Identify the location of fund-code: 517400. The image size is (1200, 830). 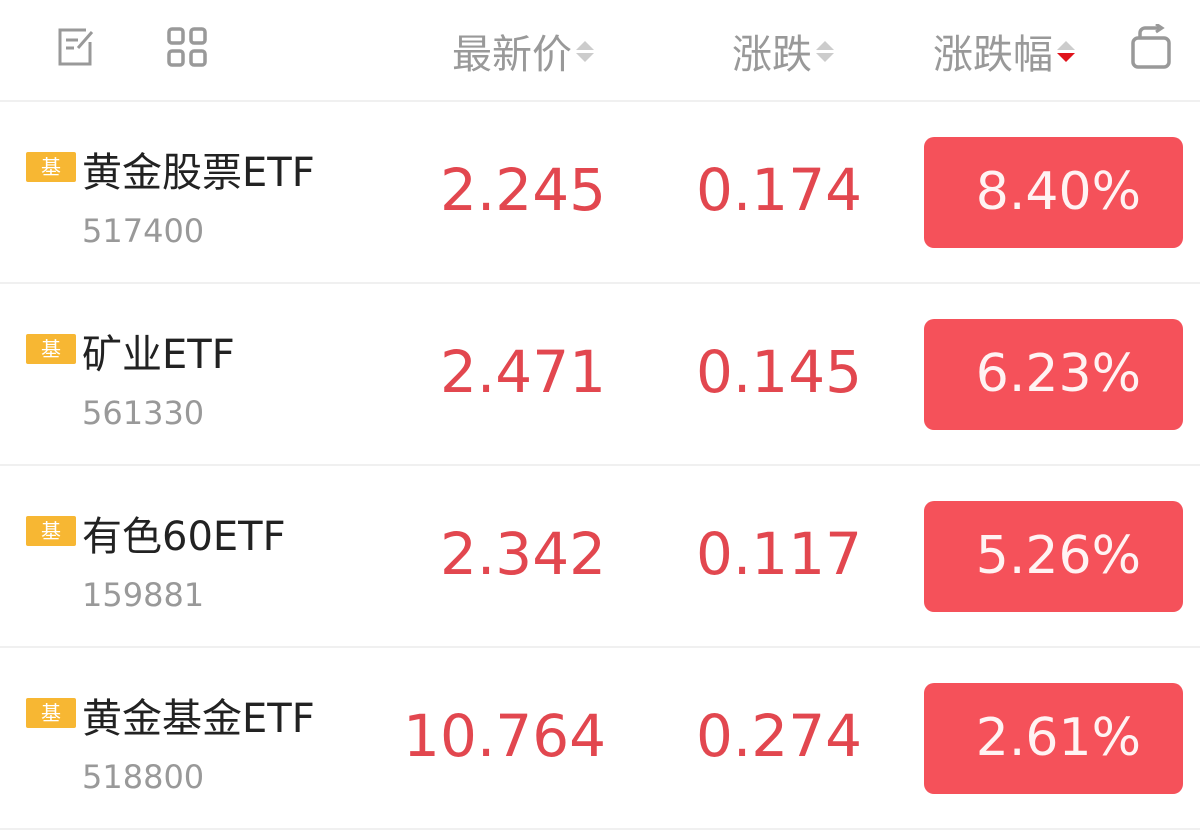
(143, 231).